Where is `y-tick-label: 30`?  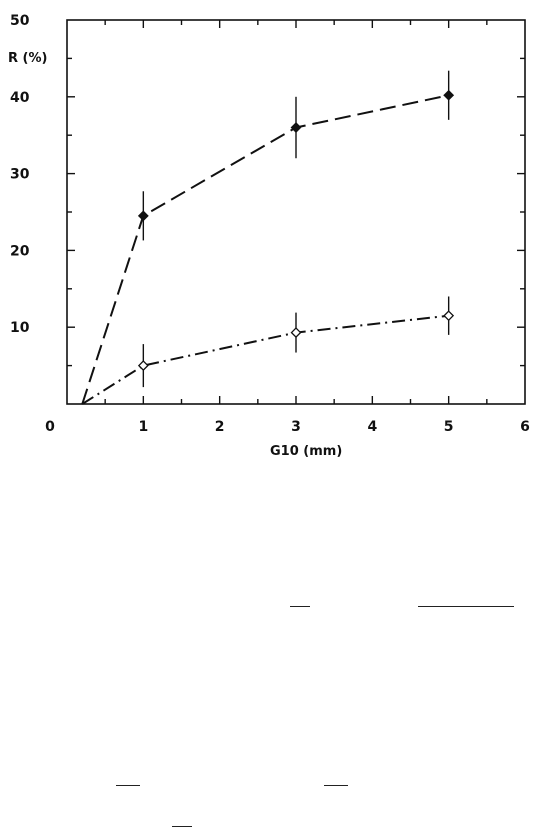 y-tick-label: 30 is located at coordinates (20, 175).